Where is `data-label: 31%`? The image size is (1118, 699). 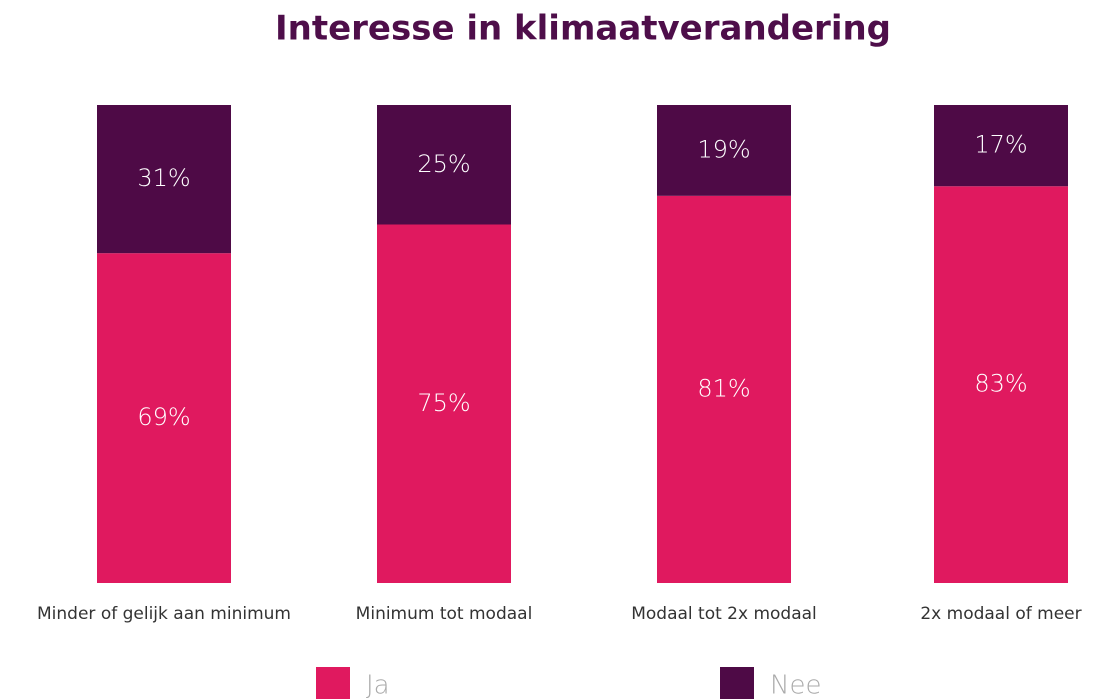 data-label: 31% is located at coordinates (163, 178).